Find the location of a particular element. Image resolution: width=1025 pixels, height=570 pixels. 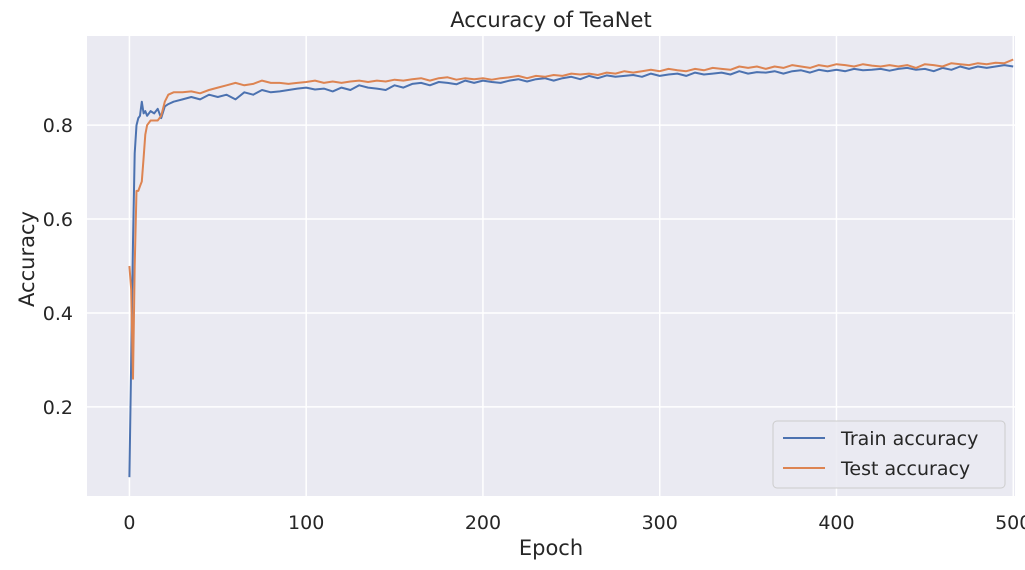

legend: Train accuracy Test accuracy is located at coordinates (889, 454).